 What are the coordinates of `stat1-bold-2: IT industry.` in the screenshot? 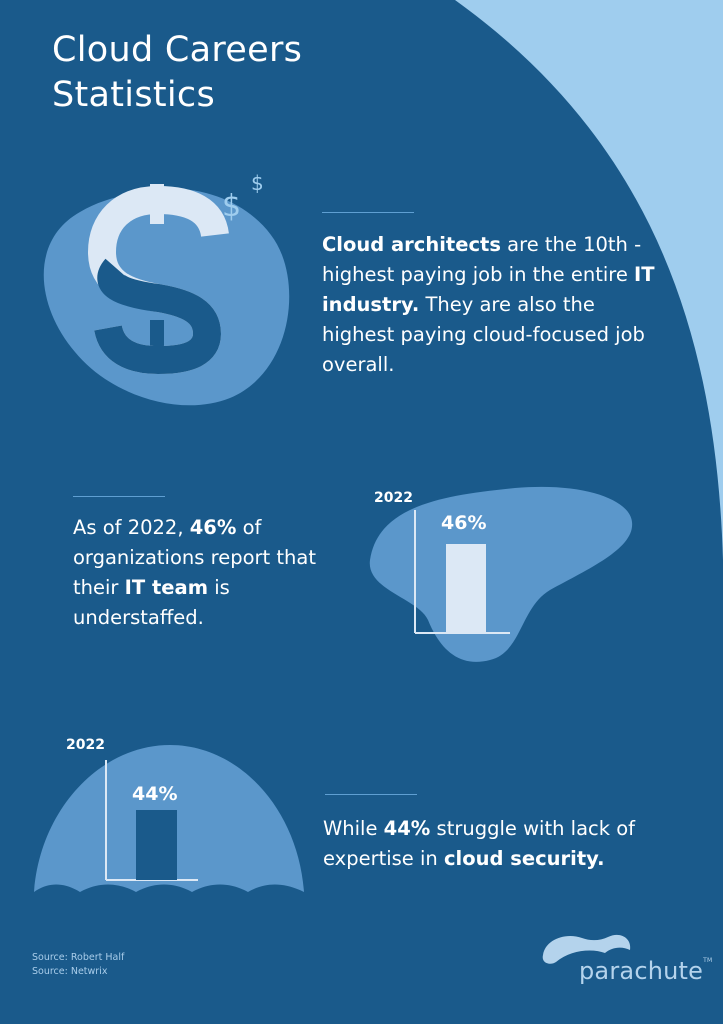 It's located at (488, 289).